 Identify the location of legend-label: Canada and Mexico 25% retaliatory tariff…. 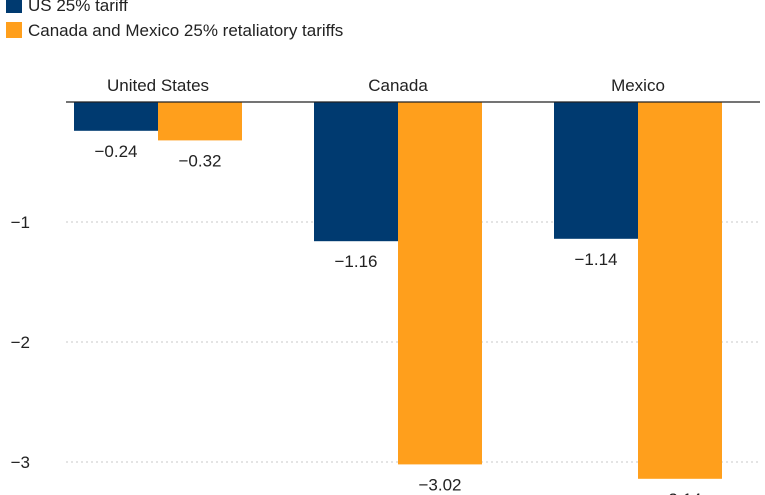
(185, 30).